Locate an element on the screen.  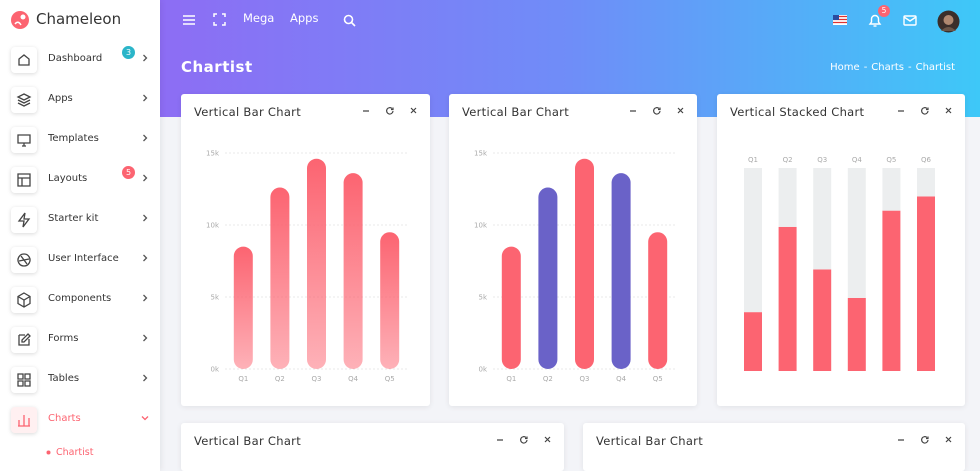
language-flag is located at coordinates (840, 20).